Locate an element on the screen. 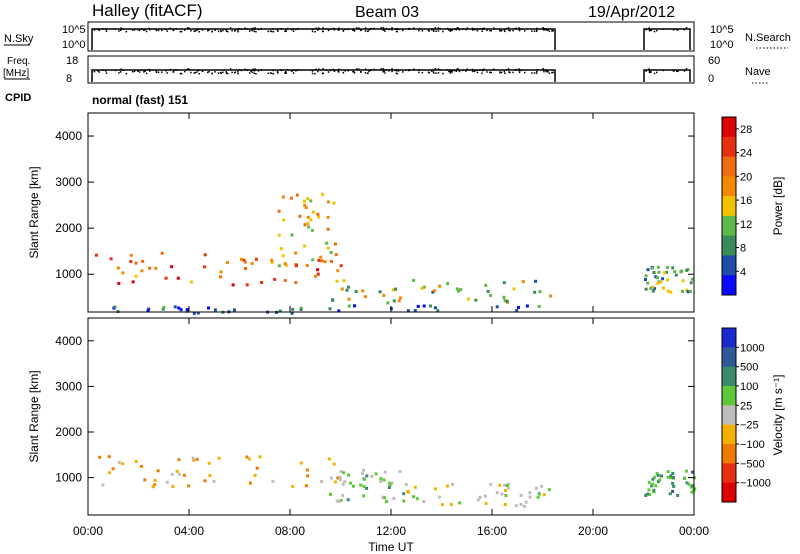  colorbar-tick-label: −25 is located at coordinates (749, 426).